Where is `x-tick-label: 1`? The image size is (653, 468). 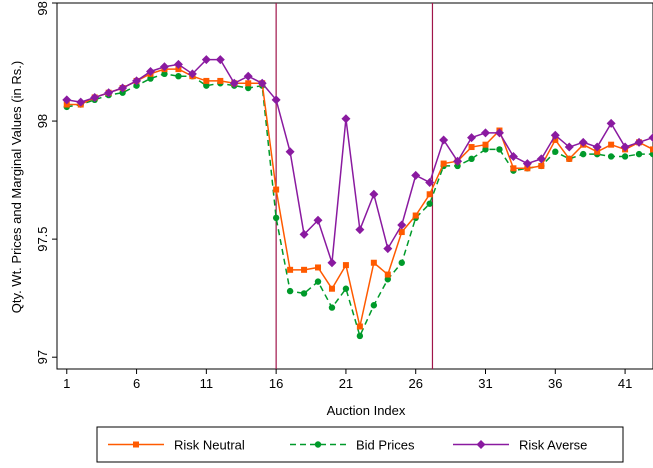 x-tick-label: 1 is located at coordinates (66, 383).